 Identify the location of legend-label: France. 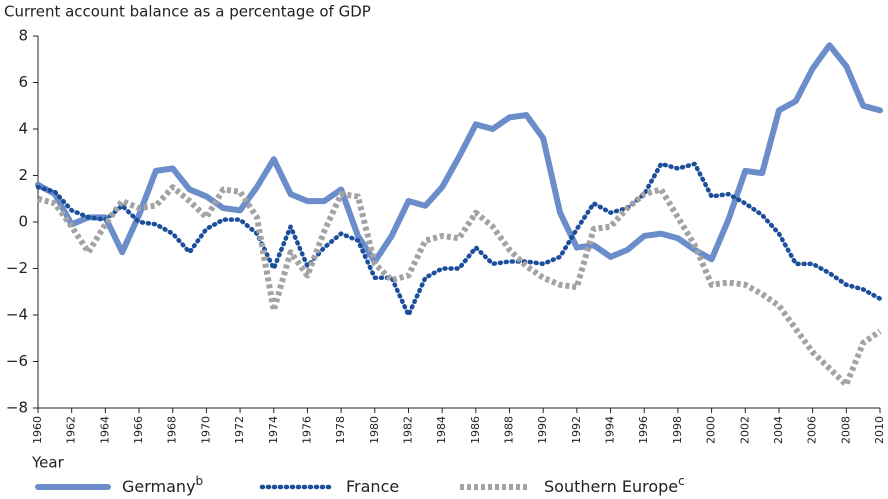
(372, 486).